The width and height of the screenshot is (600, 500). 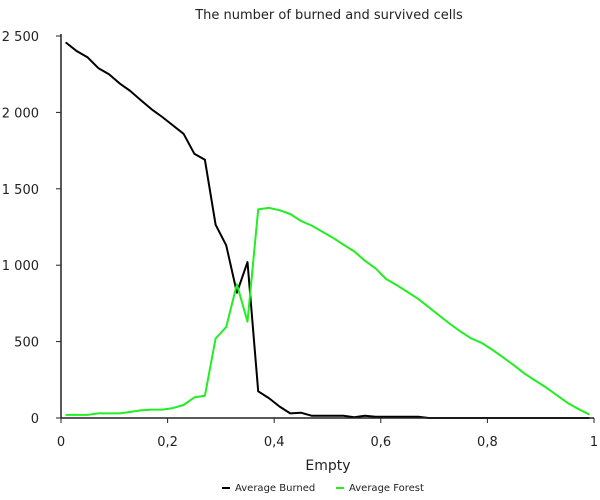 What do you see at coordinates (274, 442) in the screenshot?
I see `x-tick-label: 0,4` at bounding box center [274, 442].